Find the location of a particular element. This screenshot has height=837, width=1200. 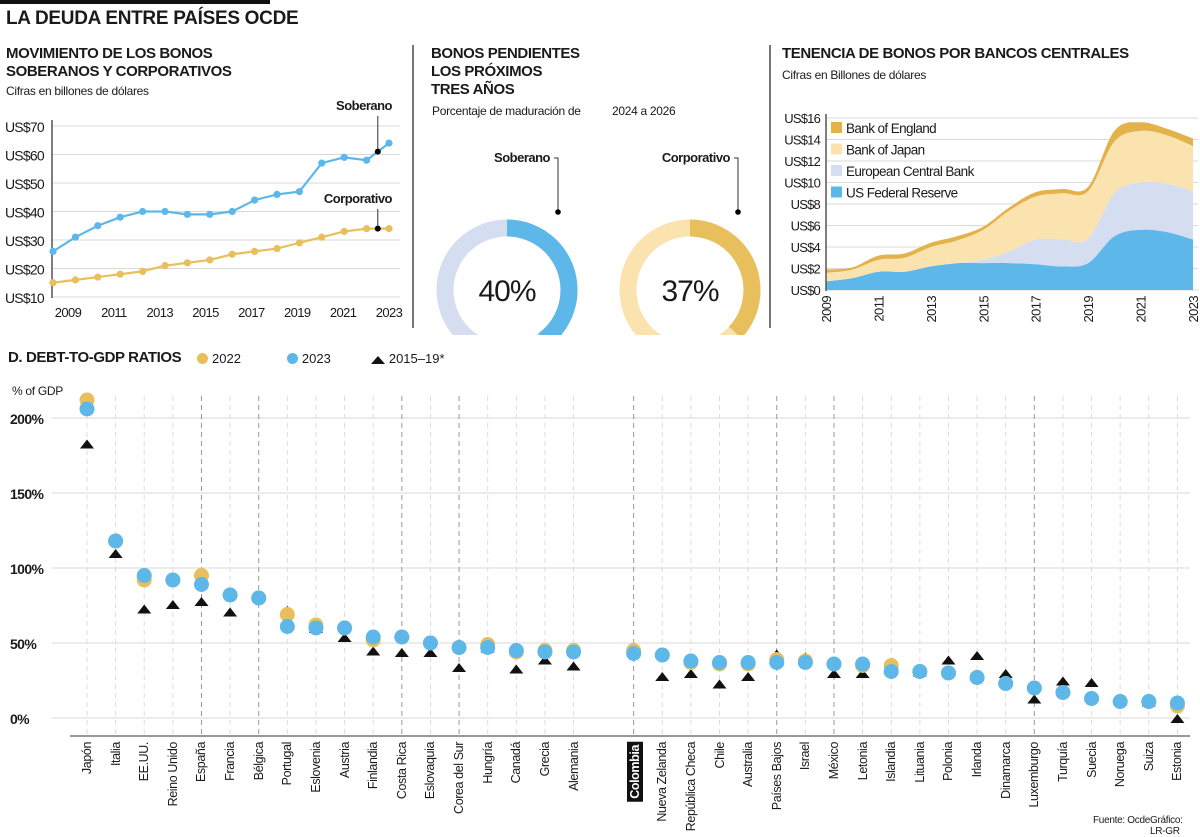

donut-label-corporativo: Corporativo is located at coordinates (696, 157).